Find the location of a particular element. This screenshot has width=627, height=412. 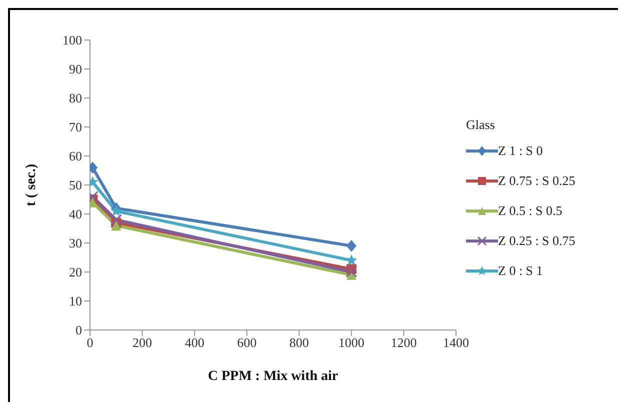

y-tick-label: 80 is located at coordinates (75, 98).